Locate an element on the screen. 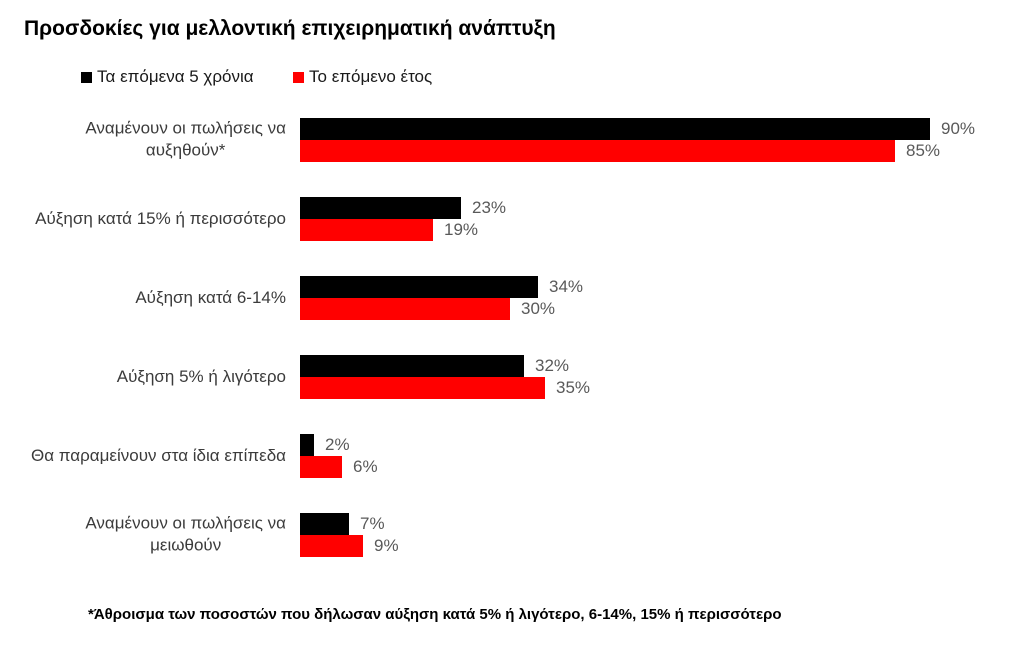 Image resolution: width=1024 pixels, height=666 pixels. category-label-wrap: Αύξηση κατά 15% ή περισσότερο is located at coordinates (143, 219).